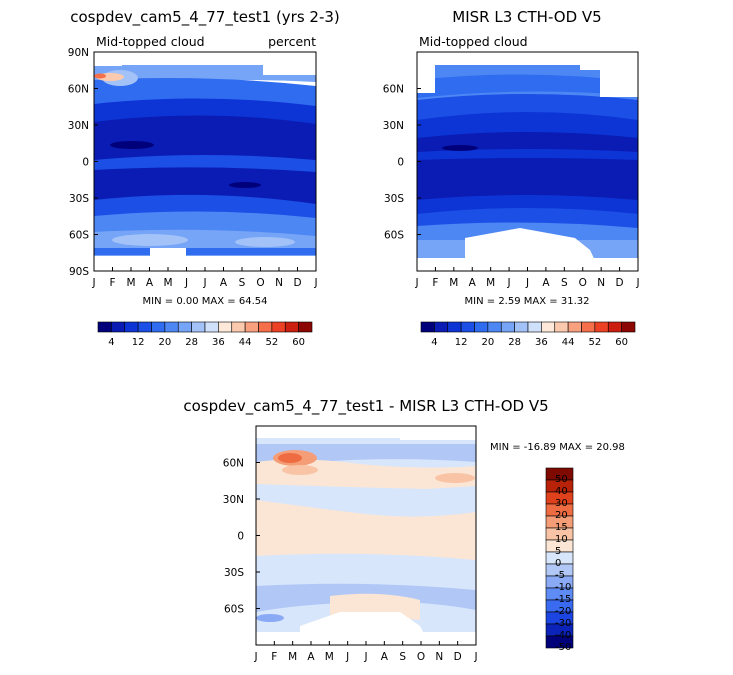 Image resolution: width=733 pixels, height=675 pixels. I want to click on colorbar-tick-label: -15, so click(563, 599).